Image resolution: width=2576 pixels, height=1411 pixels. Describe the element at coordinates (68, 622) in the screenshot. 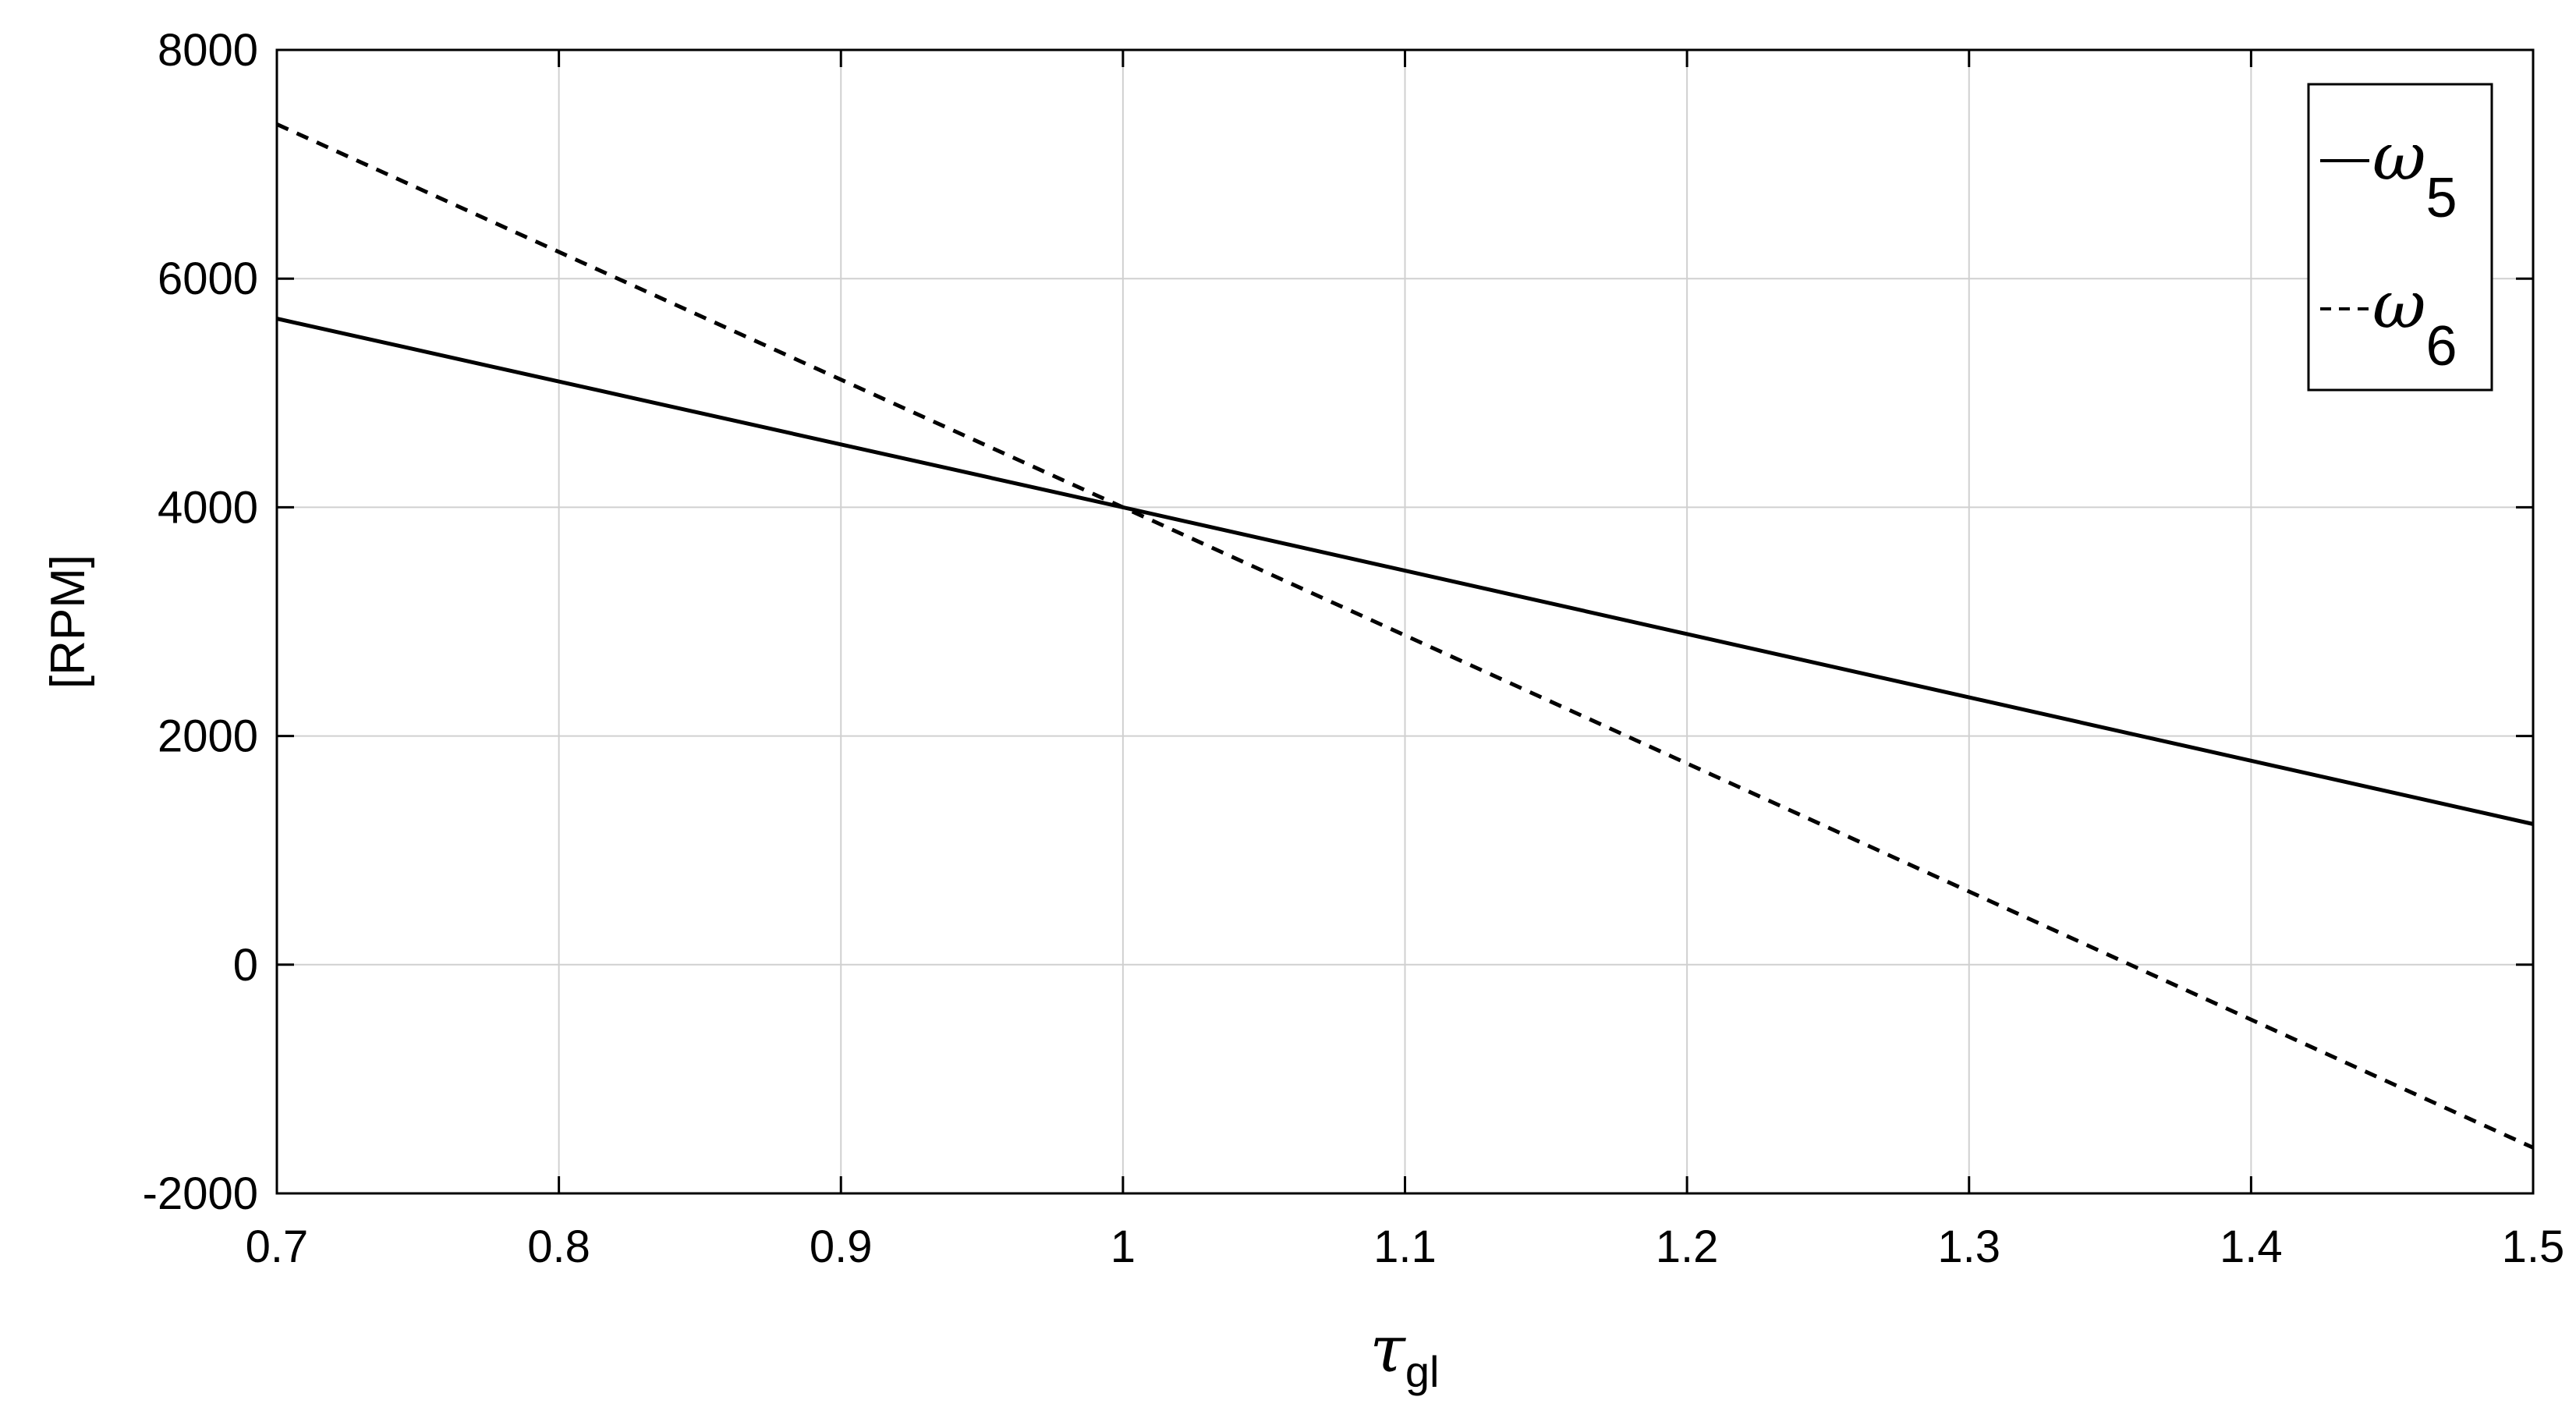

I see `y-axis-label: [RPM]` at that location.